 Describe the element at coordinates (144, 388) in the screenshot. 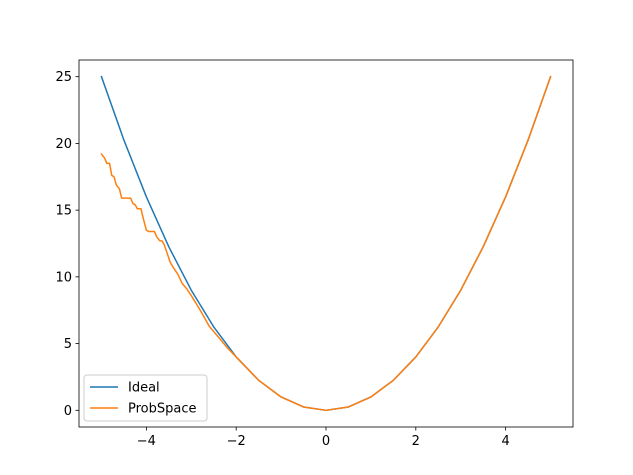

I see `legend-label-ideal: Ideal` at that location.